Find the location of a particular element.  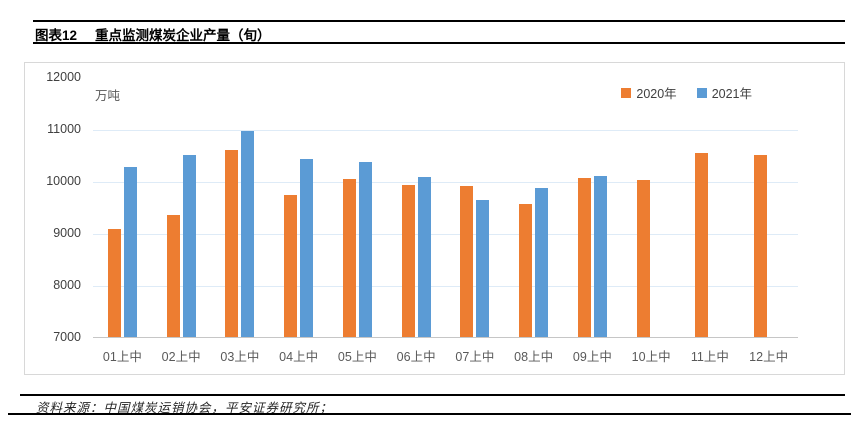

bar-2020年-05上中 is located at coordinates (349, 257).